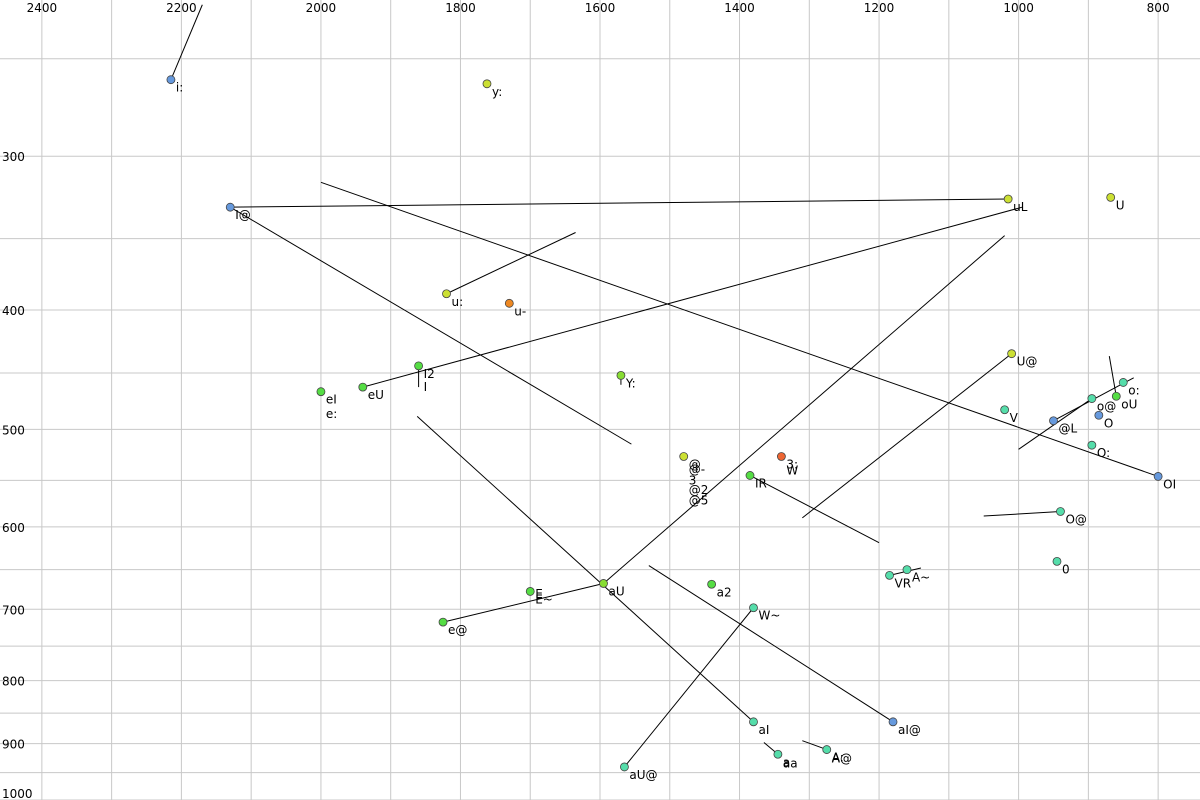 This screenshot has height=800, width=1200. Describe the element at coordinates (181, 8) in the screenshot. I see `x-tick-label: 2200` at that location.